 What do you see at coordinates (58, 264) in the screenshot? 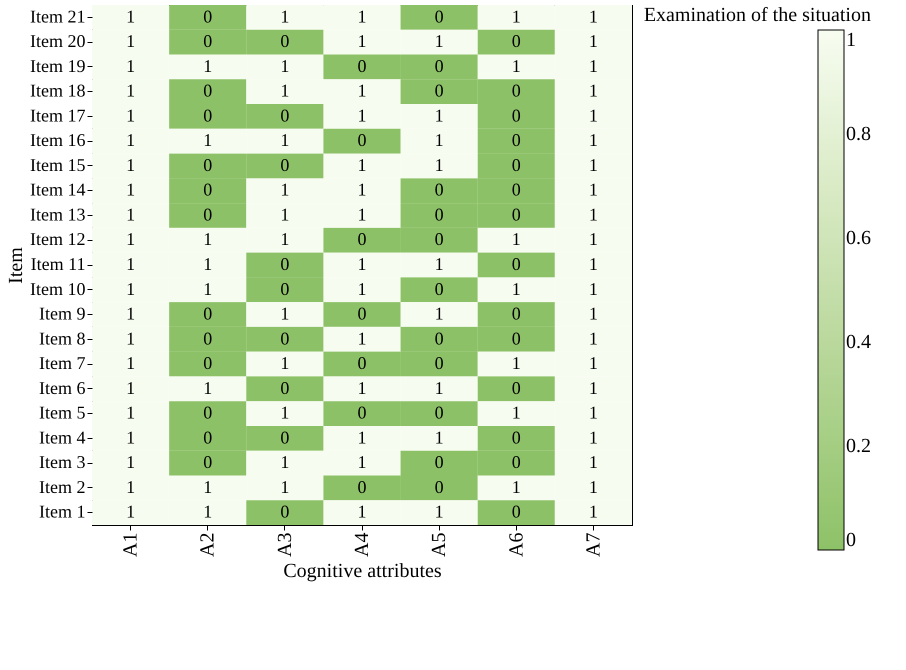
I see `y-tick-label: Item 11` at bounding box center [58, 264].